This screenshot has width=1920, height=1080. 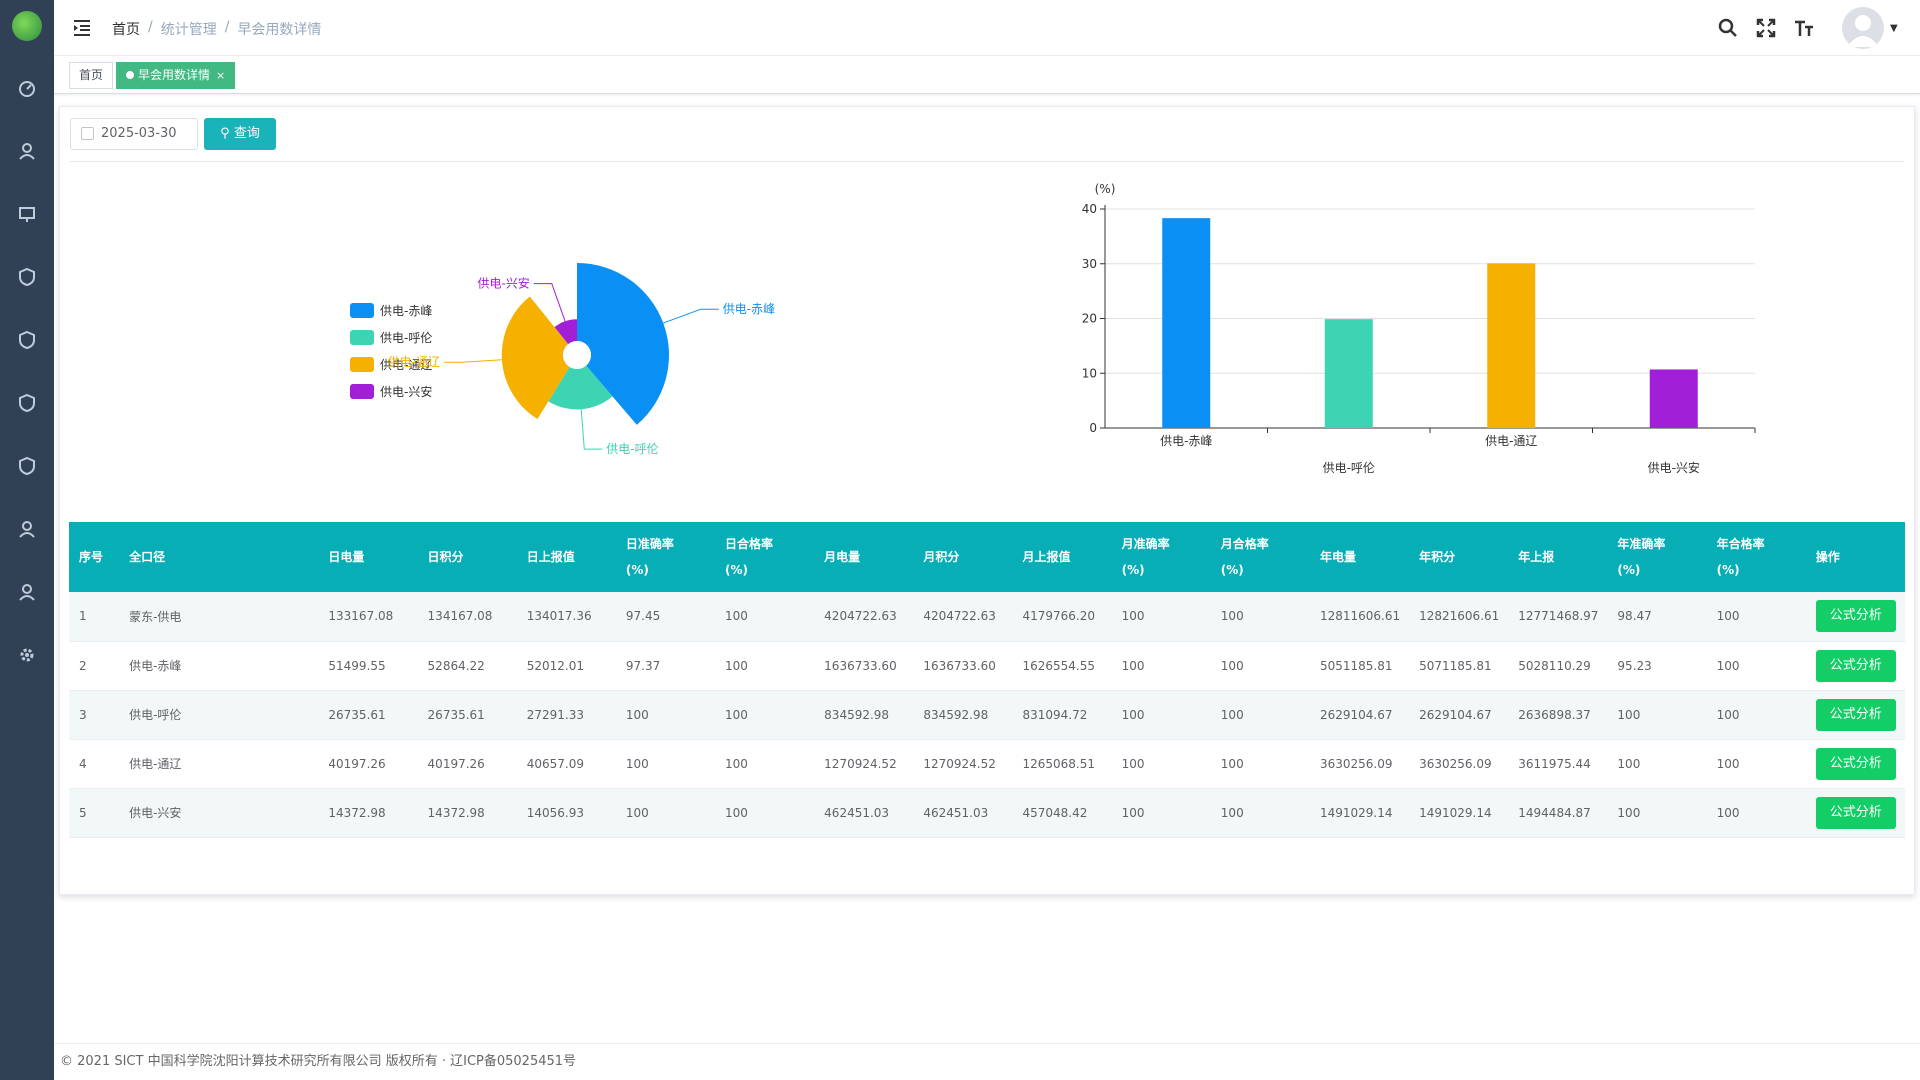 I want to click on legend-item: 供电-兴安, so click(x=391, y=391).